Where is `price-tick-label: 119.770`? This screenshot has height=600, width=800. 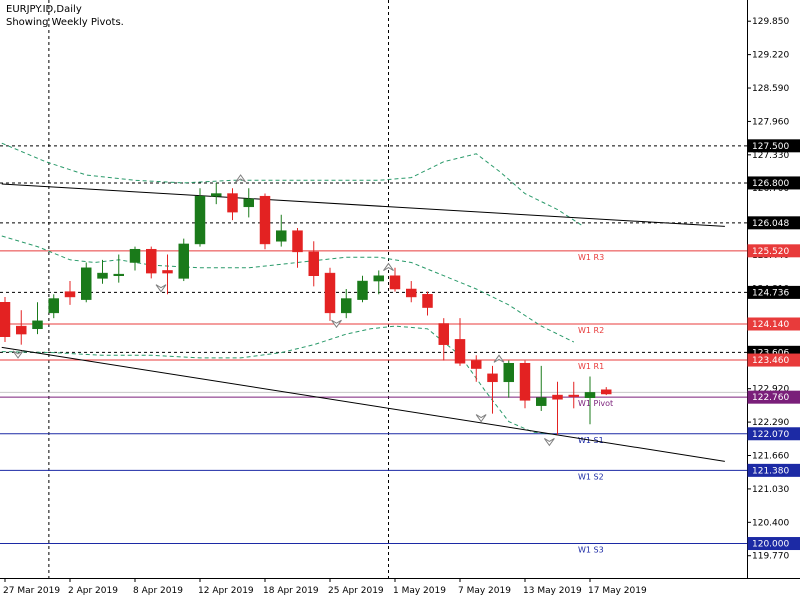 price-tick-label: 119.770 is located at coordinates (770, 557).